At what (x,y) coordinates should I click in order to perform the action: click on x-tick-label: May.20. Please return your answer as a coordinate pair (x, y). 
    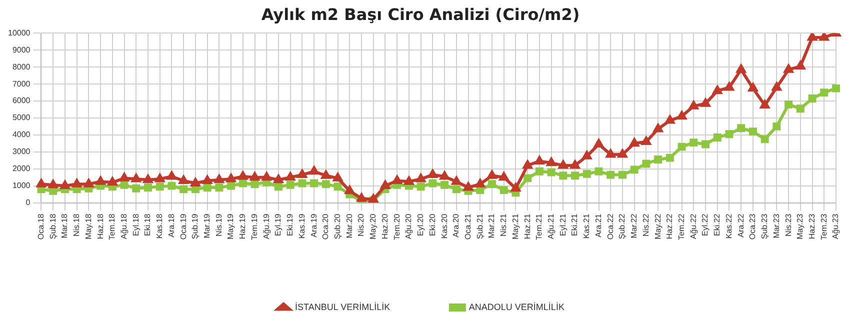
    Looking at the image, I should click on (373, 226).